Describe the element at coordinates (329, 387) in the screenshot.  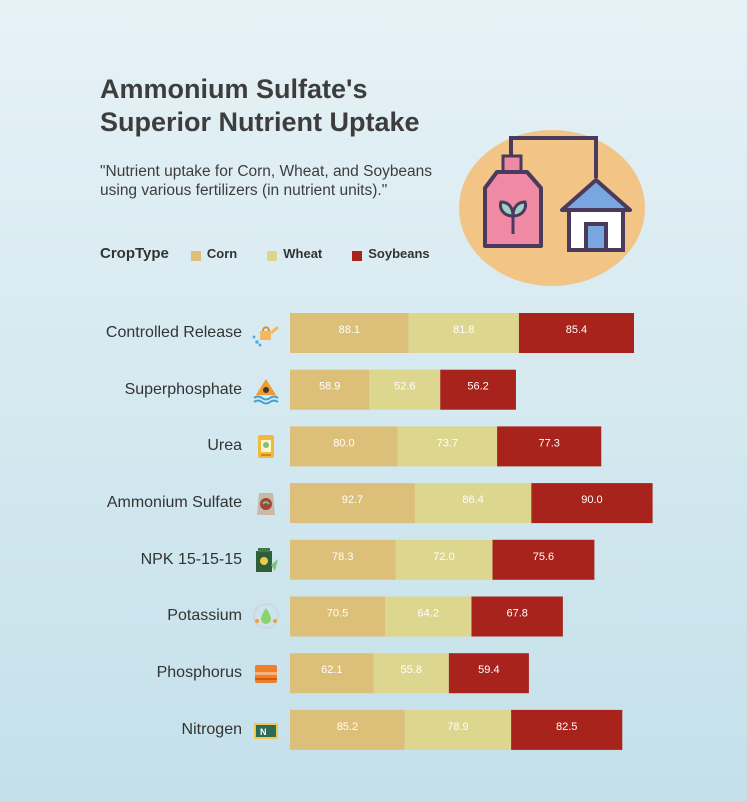
I see `data-label-corn-superphosphate: 58.9` at that location.